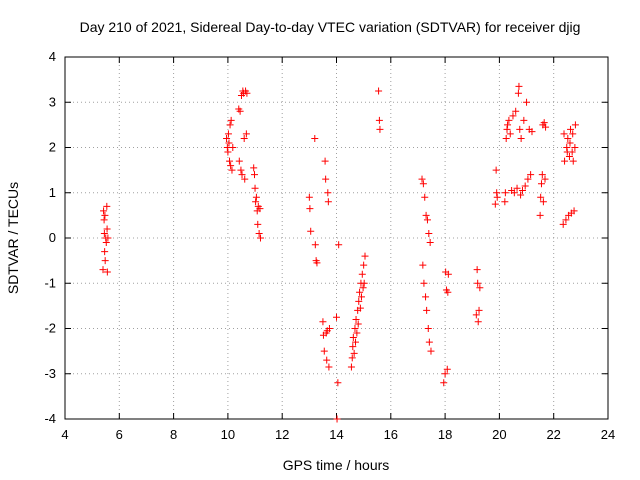  What do you see at coordinates (499, 434) in the screenshot?
I see `x-tick-label: 20` at bounding box center [499, 434].